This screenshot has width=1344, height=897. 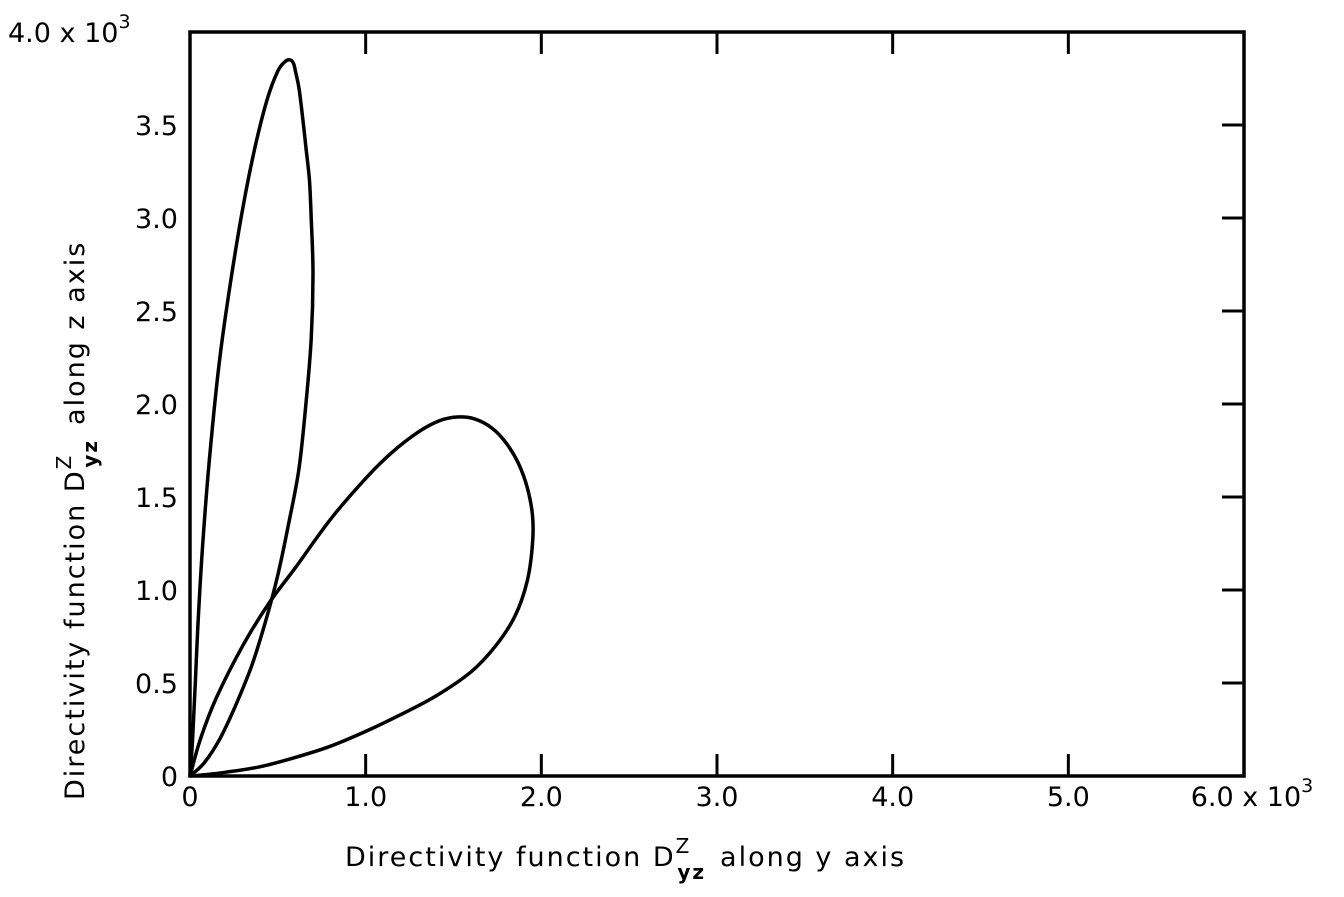 What do you see at coordinates (717, 797) in the screenshot?
I see `x-tick-label: 3.0` at bounding box center [717, 797].